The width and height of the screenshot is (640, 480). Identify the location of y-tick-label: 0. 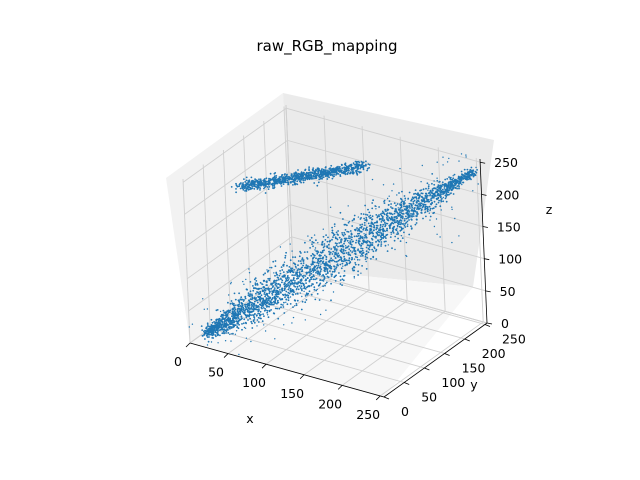
(405, 411).